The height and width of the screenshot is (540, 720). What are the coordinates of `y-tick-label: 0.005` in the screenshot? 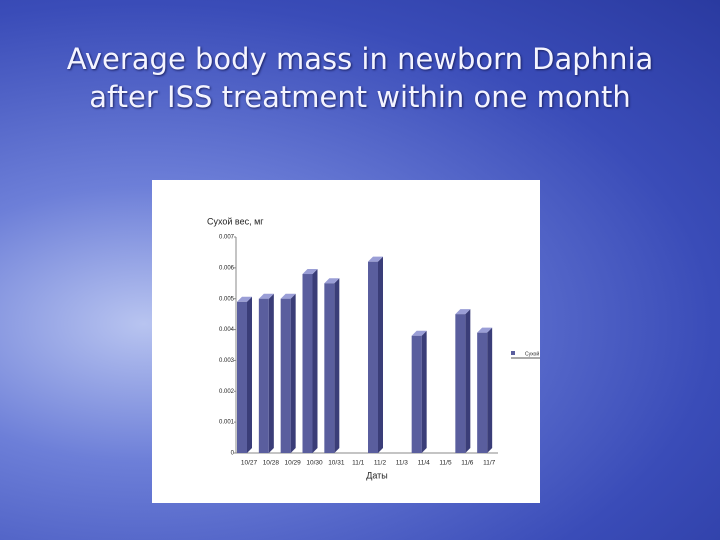 It's located at (227, 299).